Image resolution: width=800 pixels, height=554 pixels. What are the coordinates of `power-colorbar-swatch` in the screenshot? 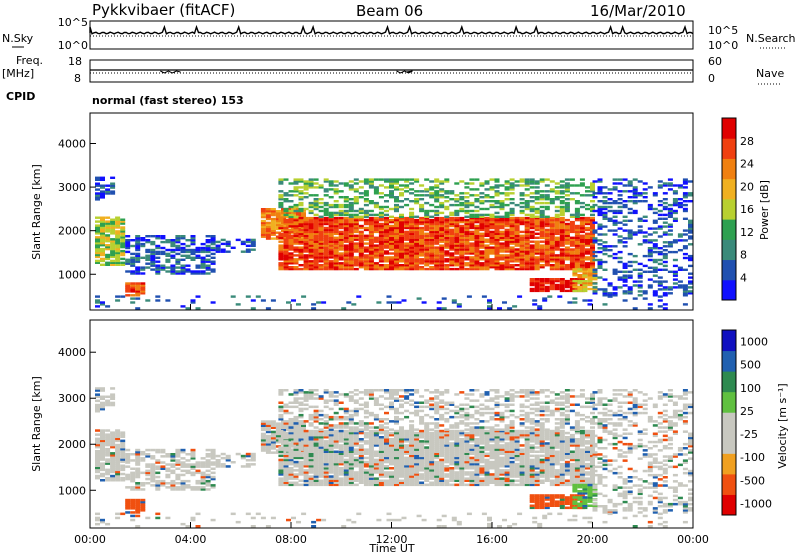 It's located at (729, 148).